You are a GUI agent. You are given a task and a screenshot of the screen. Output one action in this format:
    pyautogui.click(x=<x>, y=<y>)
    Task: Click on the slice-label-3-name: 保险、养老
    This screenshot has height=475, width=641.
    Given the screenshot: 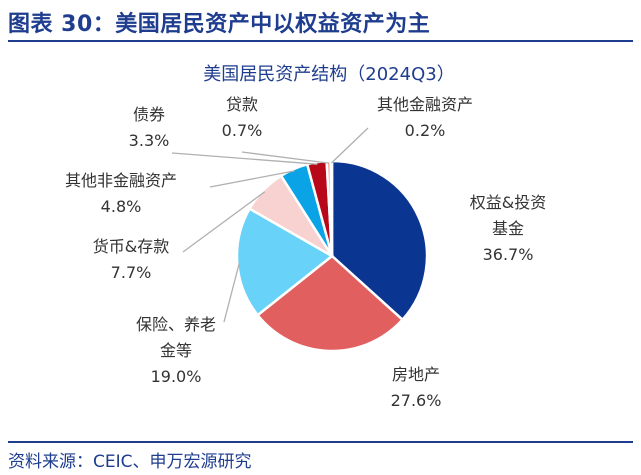 What is the action you would take?
    pyautogui.click(x=176, y=324)
    